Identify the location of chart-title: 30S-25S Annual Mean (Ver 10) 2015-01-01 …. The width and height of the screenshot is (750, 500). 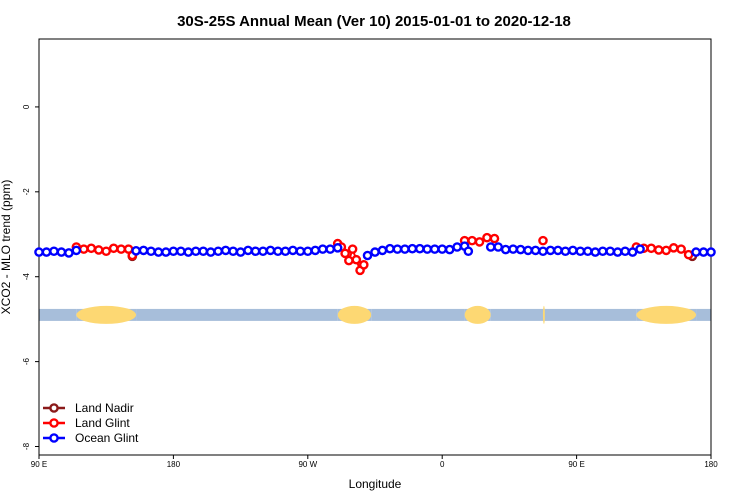
(374, 21).